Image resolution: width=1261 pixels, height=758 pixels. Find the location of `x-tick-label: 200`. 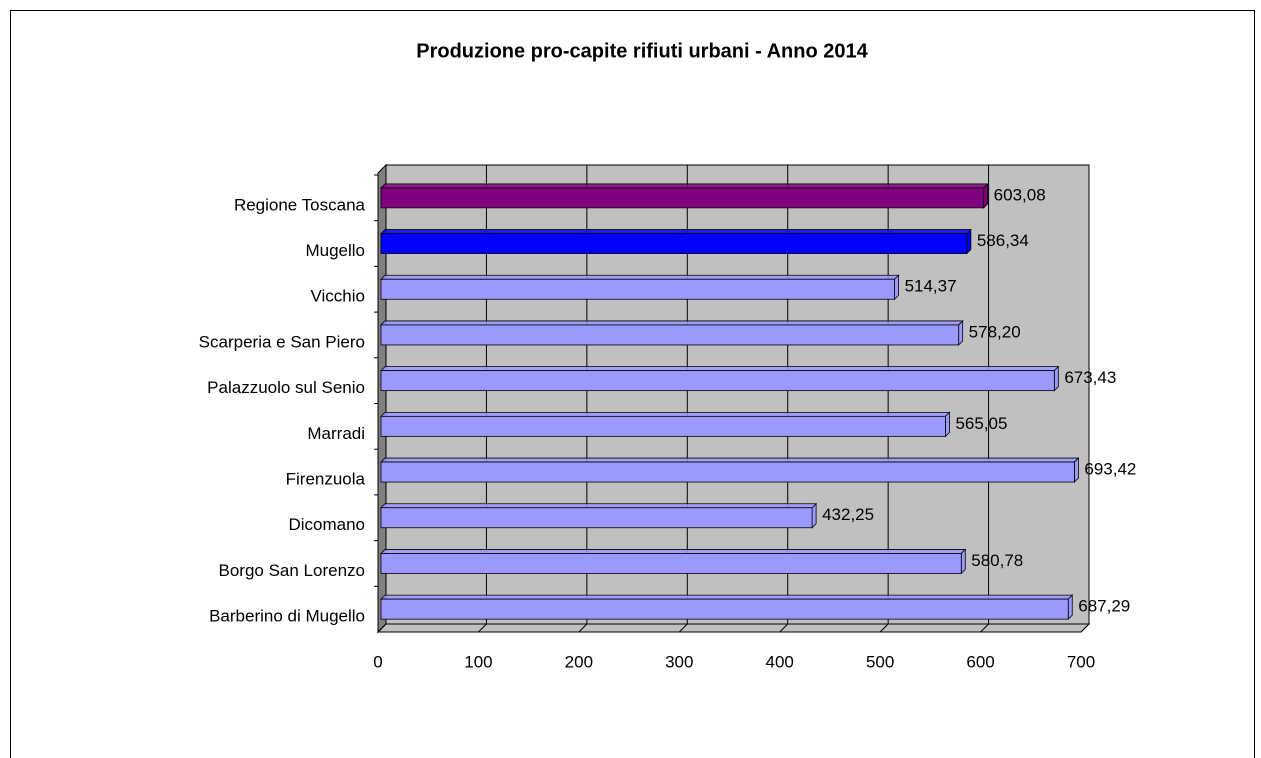

x-tick-label: 200 is located at coordinates (579, 661).